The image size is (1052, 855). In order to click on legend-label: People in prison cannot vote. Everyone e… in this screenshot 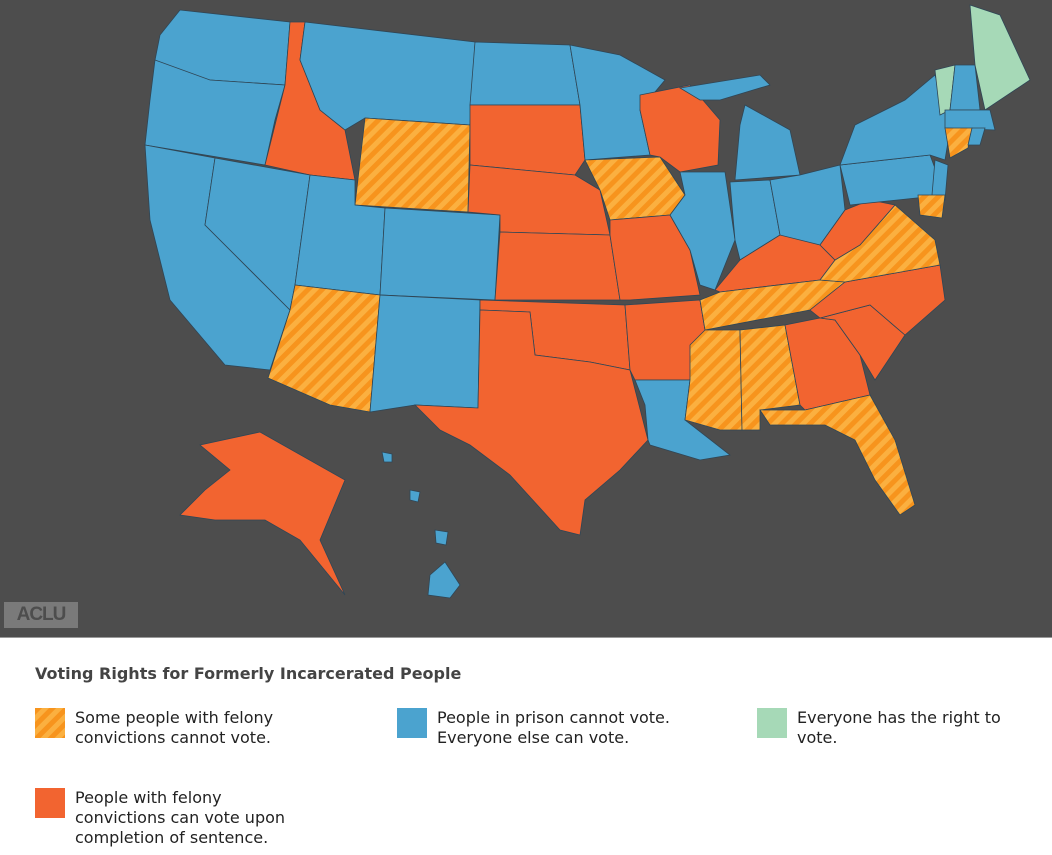, I will do `click(553, 727)`.